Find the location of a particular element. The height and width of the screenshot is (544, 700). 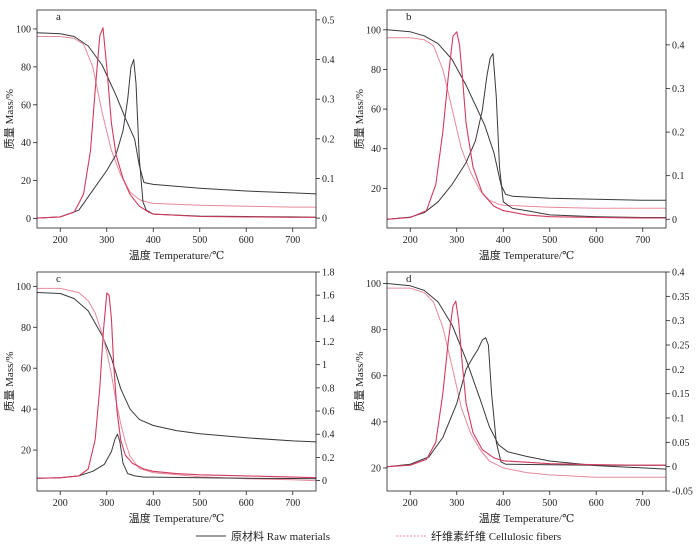

series-fiber-dtg-line-b is located at coordinates (526, 125).